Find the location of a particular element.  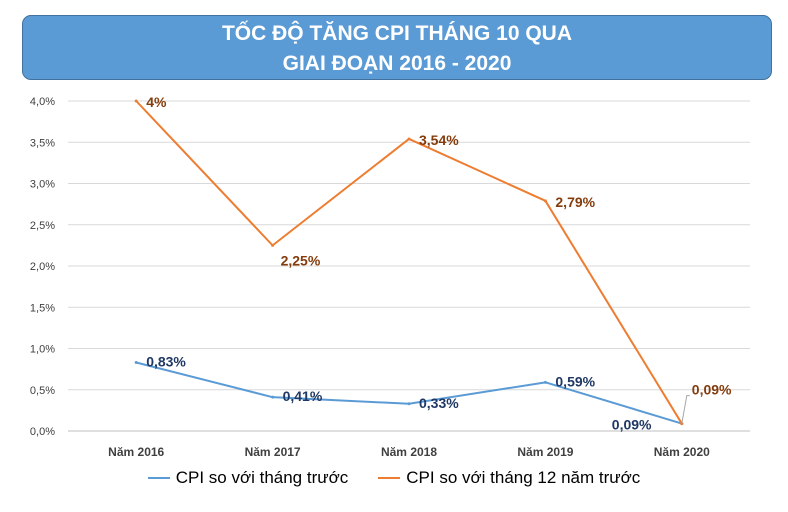

x-tick-label: Năm 2019 is located at coordinates (545, 452).